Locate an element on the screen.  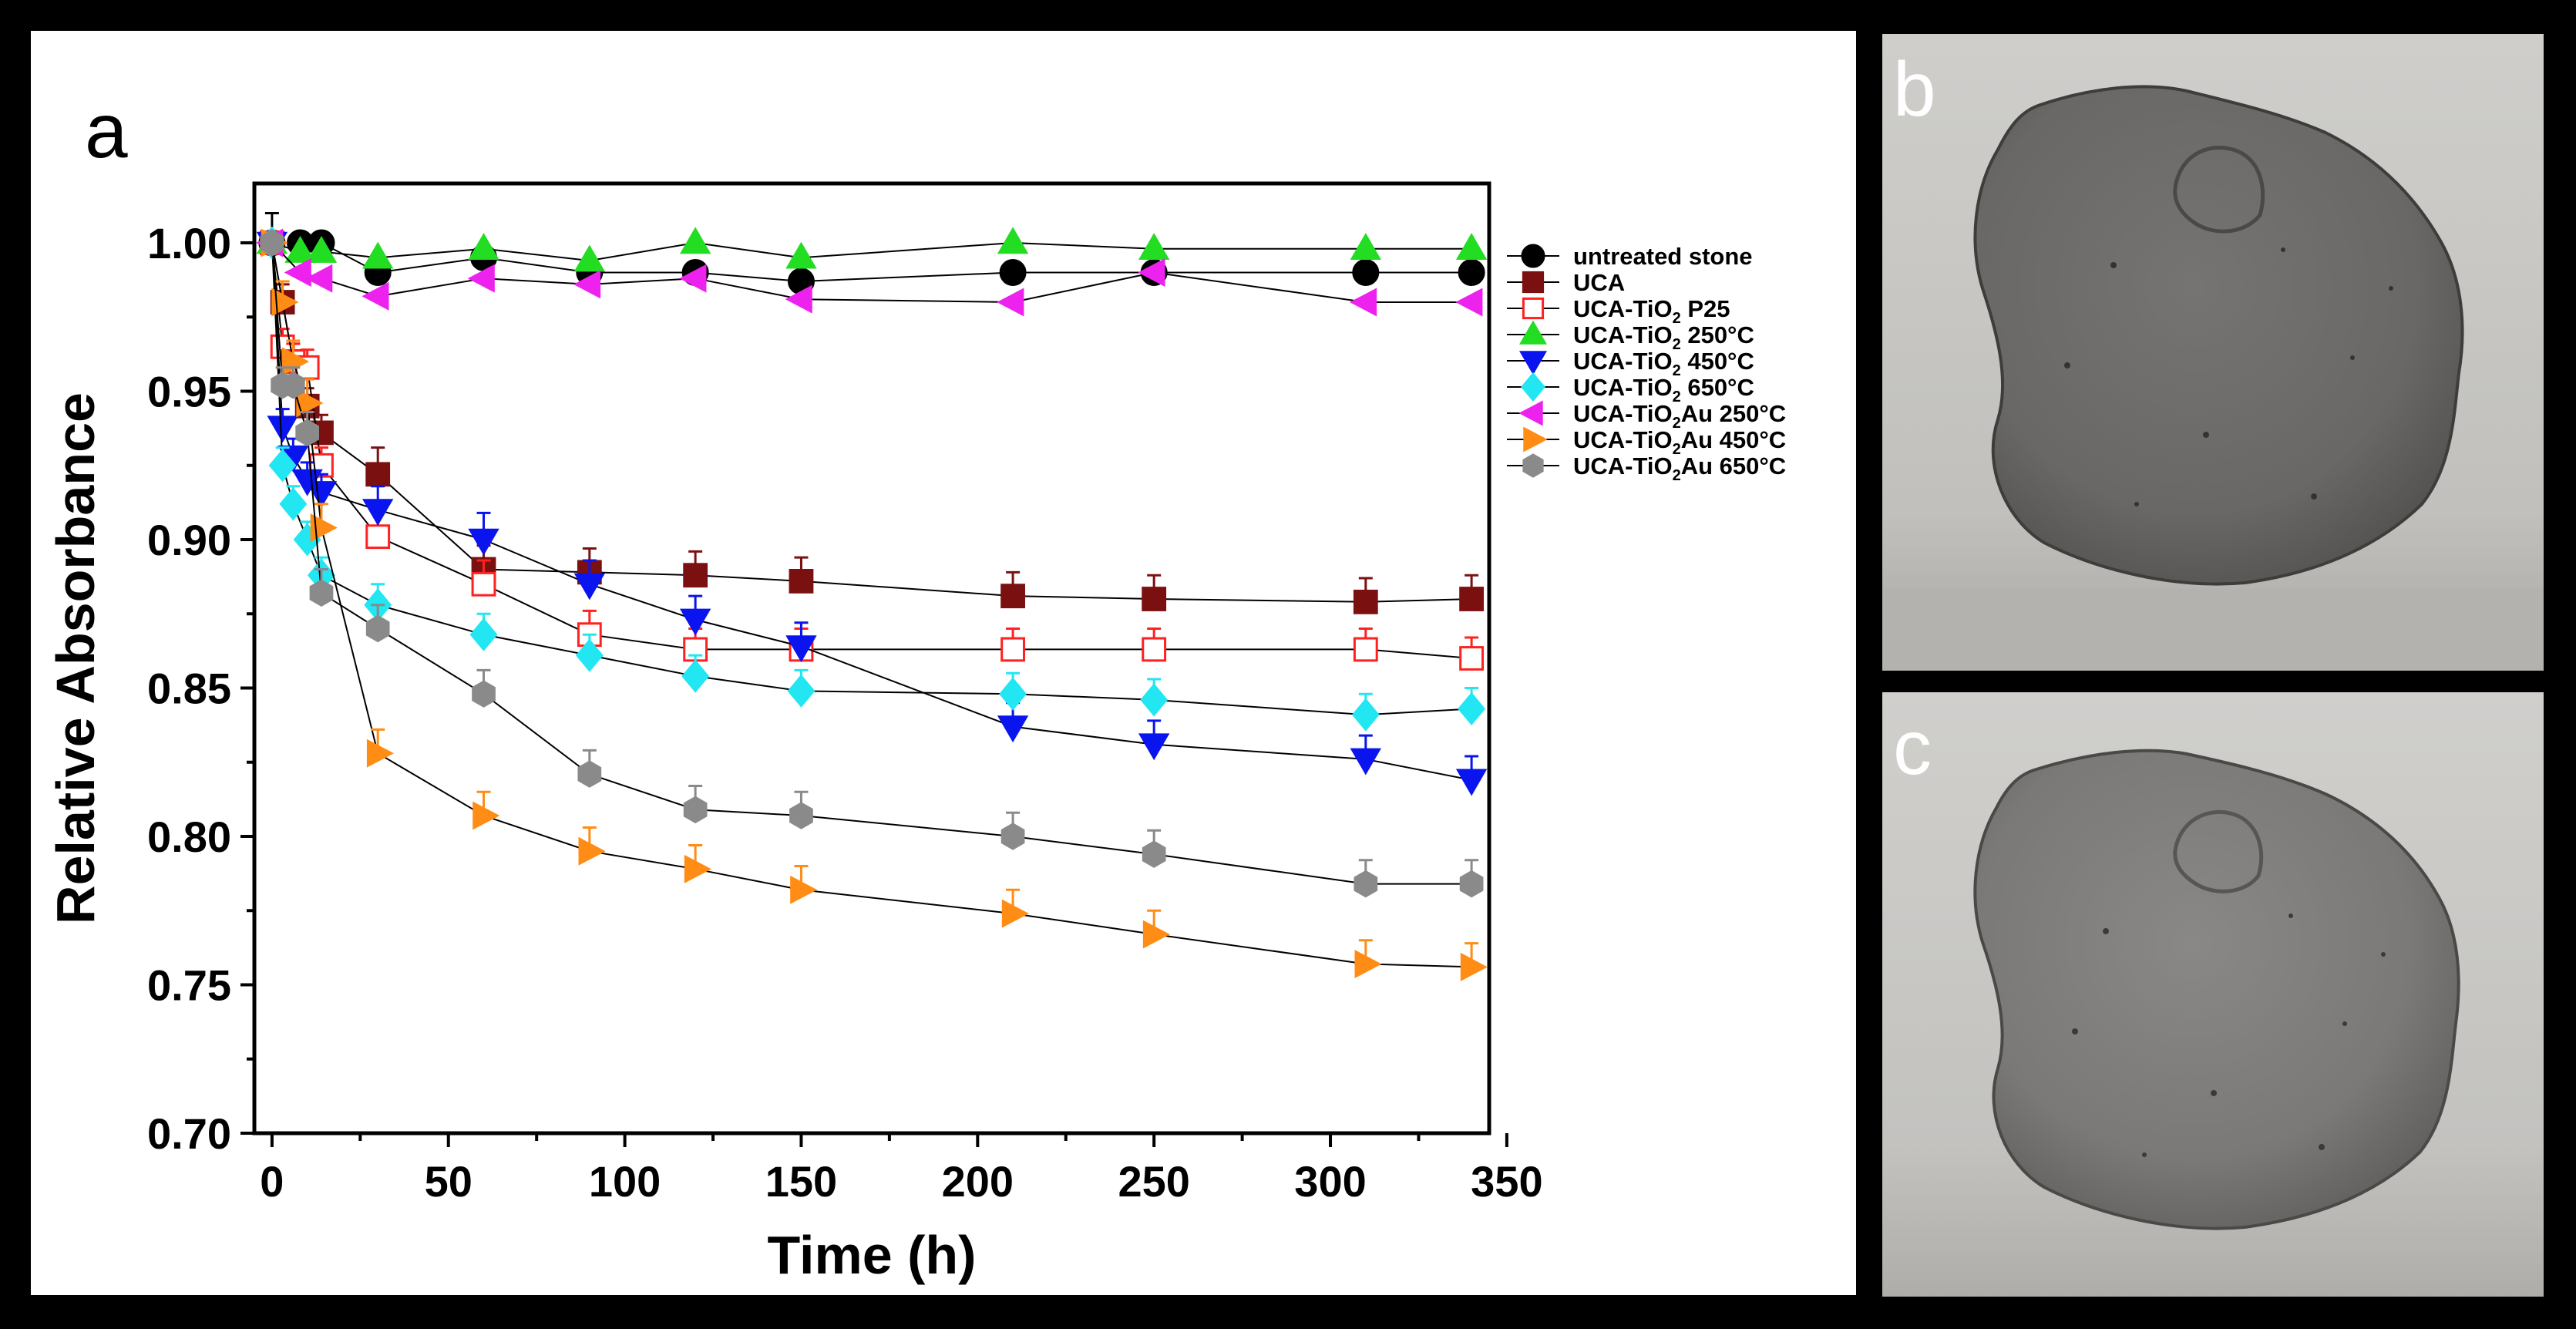
x-tick-label: 150 is located at coordinates (801, 1181).